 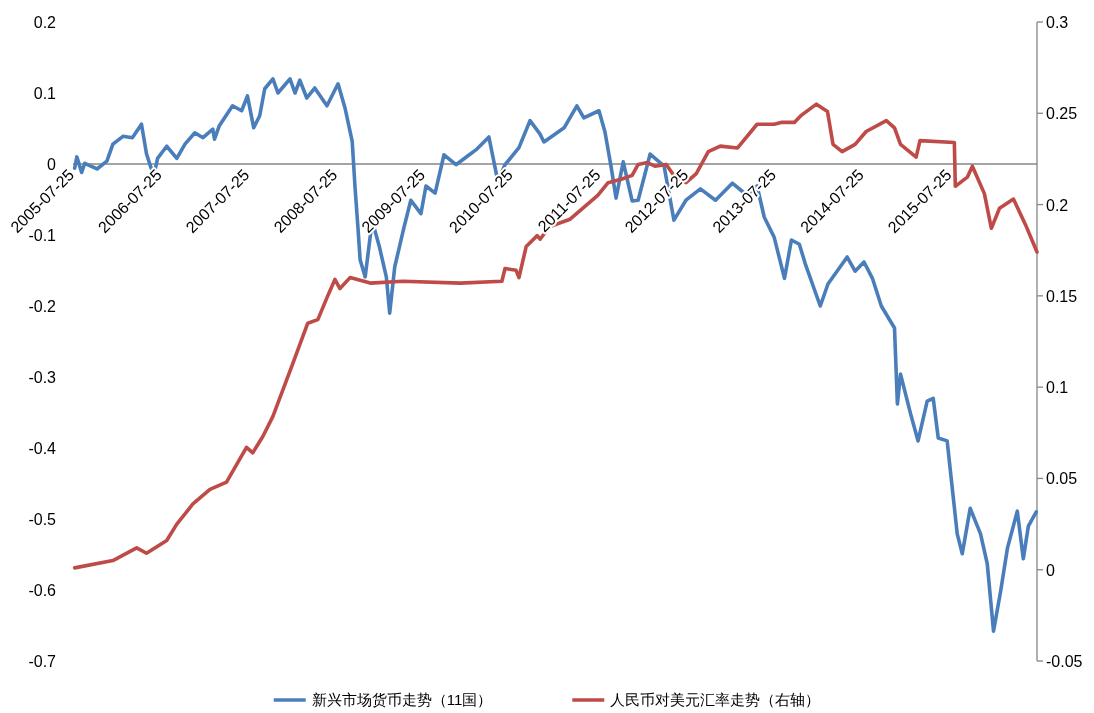 I want to click on y2-tick-label: 0.05, so click(x=1062, y=479).